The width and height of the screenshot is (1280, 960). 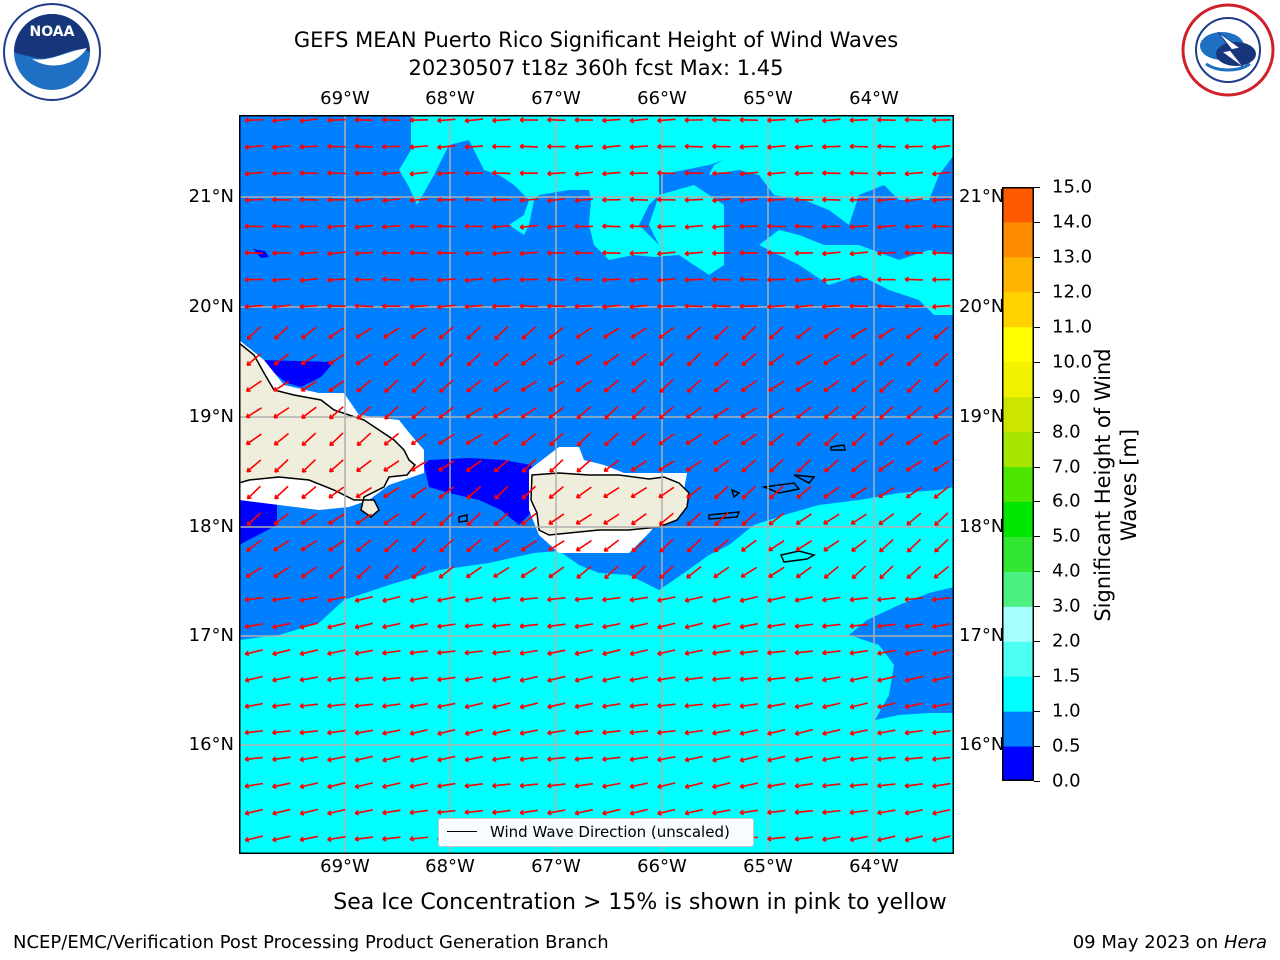 What do you see at coordinates (610, 504) in the screenshot?
I see `land-puerto-rico` at bounding box center [610, 504].